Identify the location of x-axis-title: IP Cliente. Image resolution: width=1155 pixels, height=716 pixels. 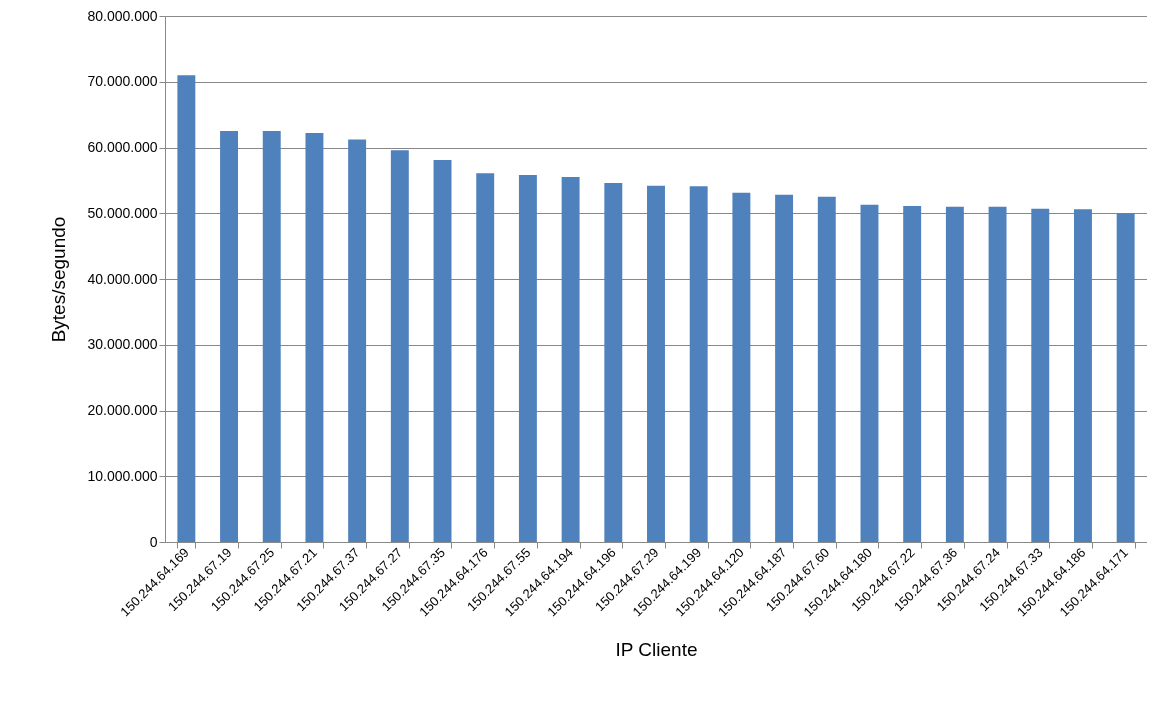
(656, 650).